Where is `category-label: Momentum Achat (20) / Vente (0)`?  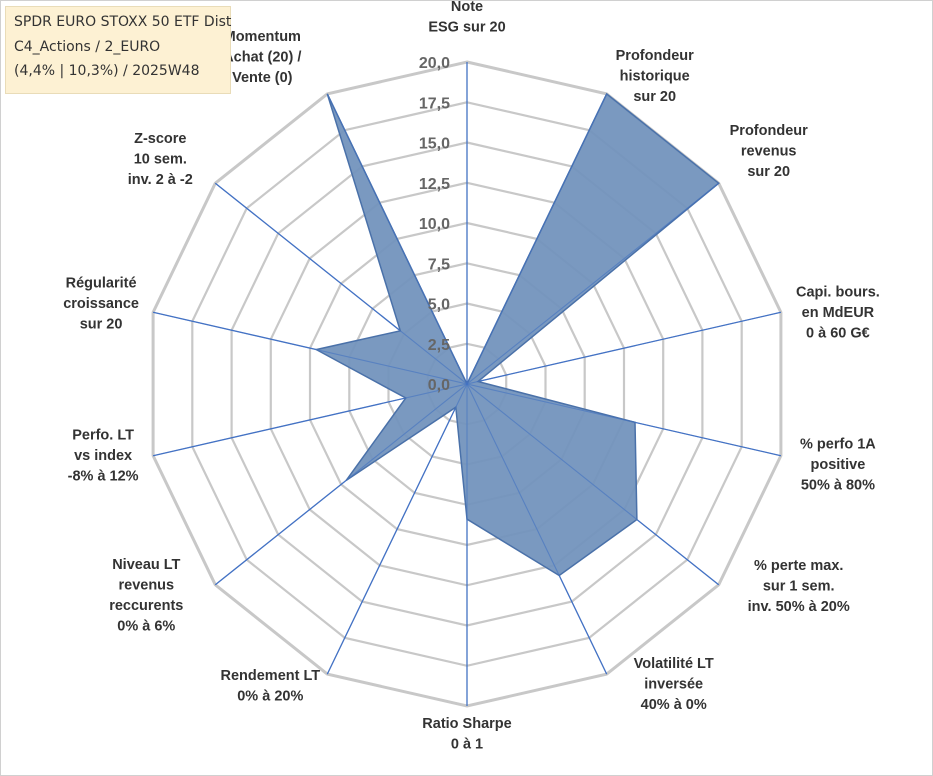 category-label: Momentum Achat (20) / Vente (0) is located at coordinates (262, 57).